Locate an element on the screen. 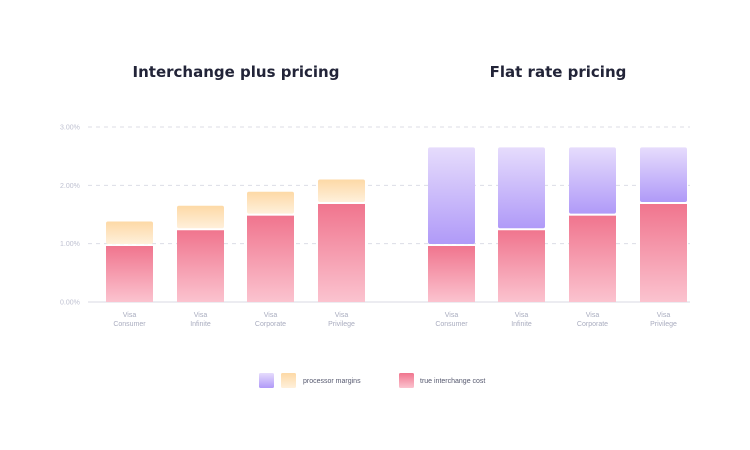  y-tick-label: 3.00% is located at coordinates (70, 128).